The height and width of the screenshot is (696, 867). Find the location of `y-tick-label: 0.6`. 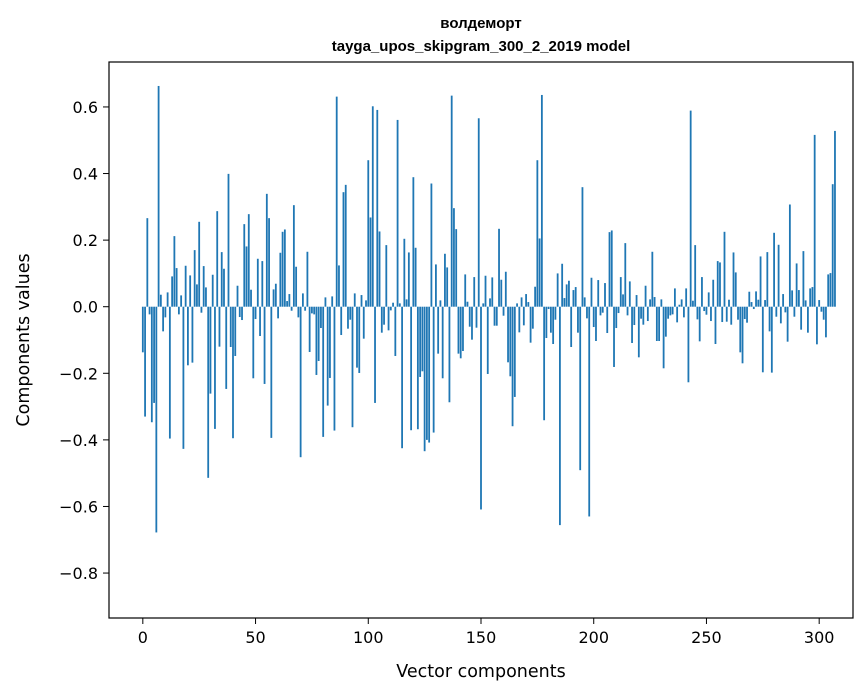

y-tick-label: 0.6 is located at coordinates (85, 107).